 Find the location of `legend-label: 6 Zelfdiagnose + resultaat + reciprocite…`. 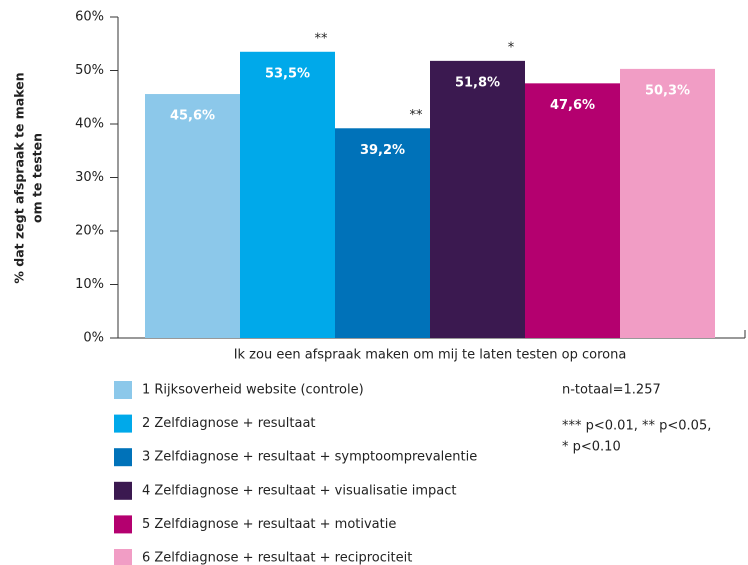

legend-label: 6 Zelfdiagnose + resultaat + reciprocite… is located at coordinates (277, 558).